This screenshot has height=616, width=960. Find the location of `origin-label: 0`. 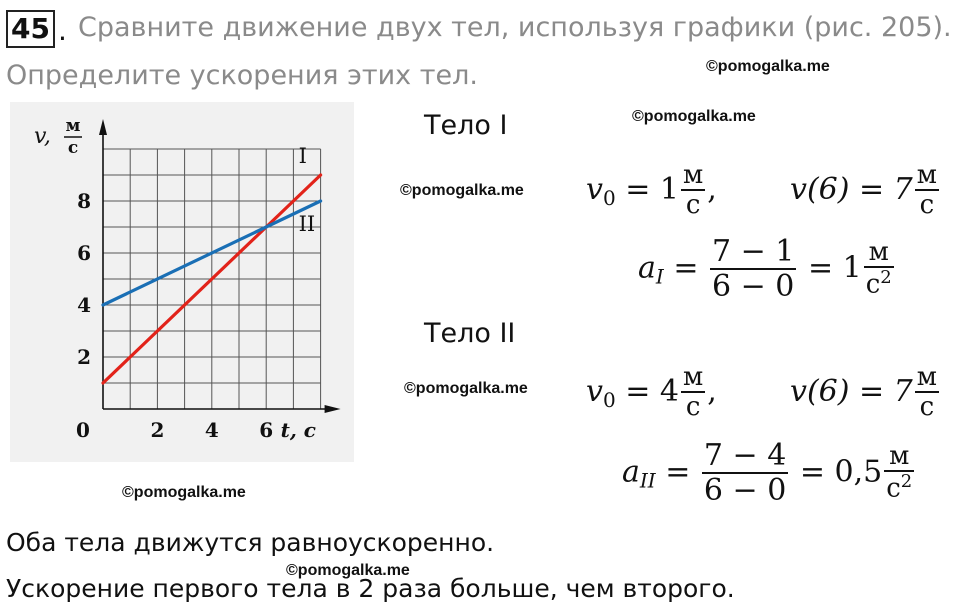

origin-label: 0 is located at coordinates (83, 430).